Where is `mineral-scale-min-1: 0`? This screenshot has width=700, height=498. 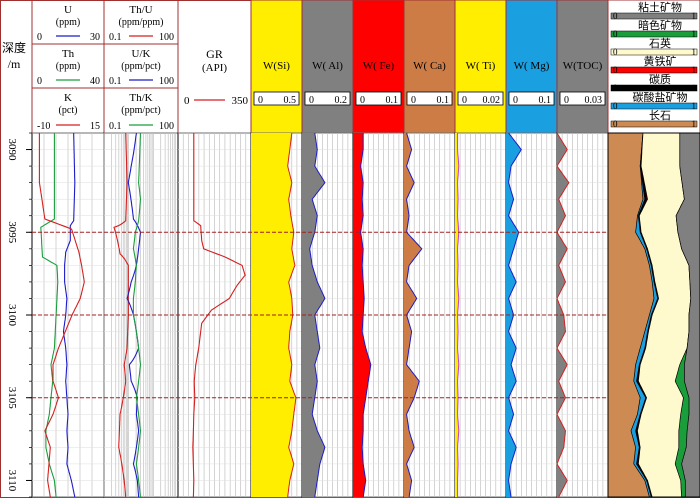
mineral-scale-min-1: 0 is located at coordinates (311, 100).